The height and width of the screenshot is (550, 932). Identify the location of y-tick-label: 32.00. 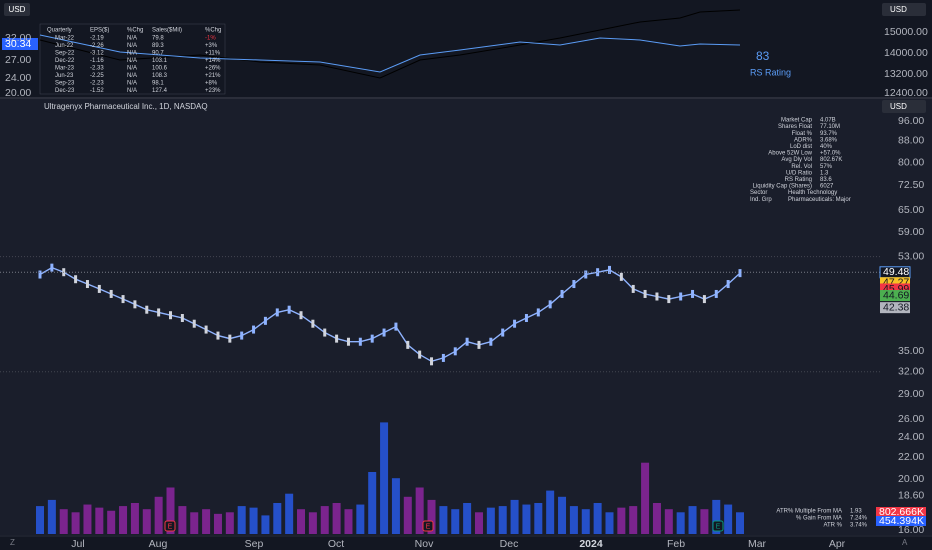
(911, 372).